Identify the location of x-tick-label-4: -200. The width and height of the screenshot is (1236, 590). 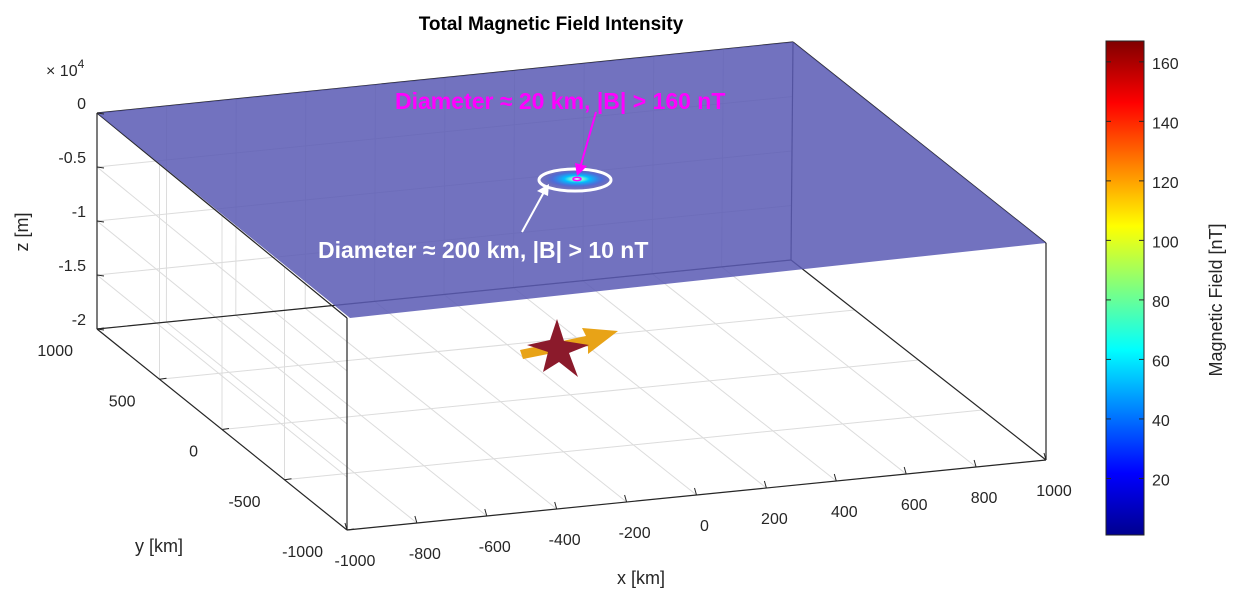
(635, 533).